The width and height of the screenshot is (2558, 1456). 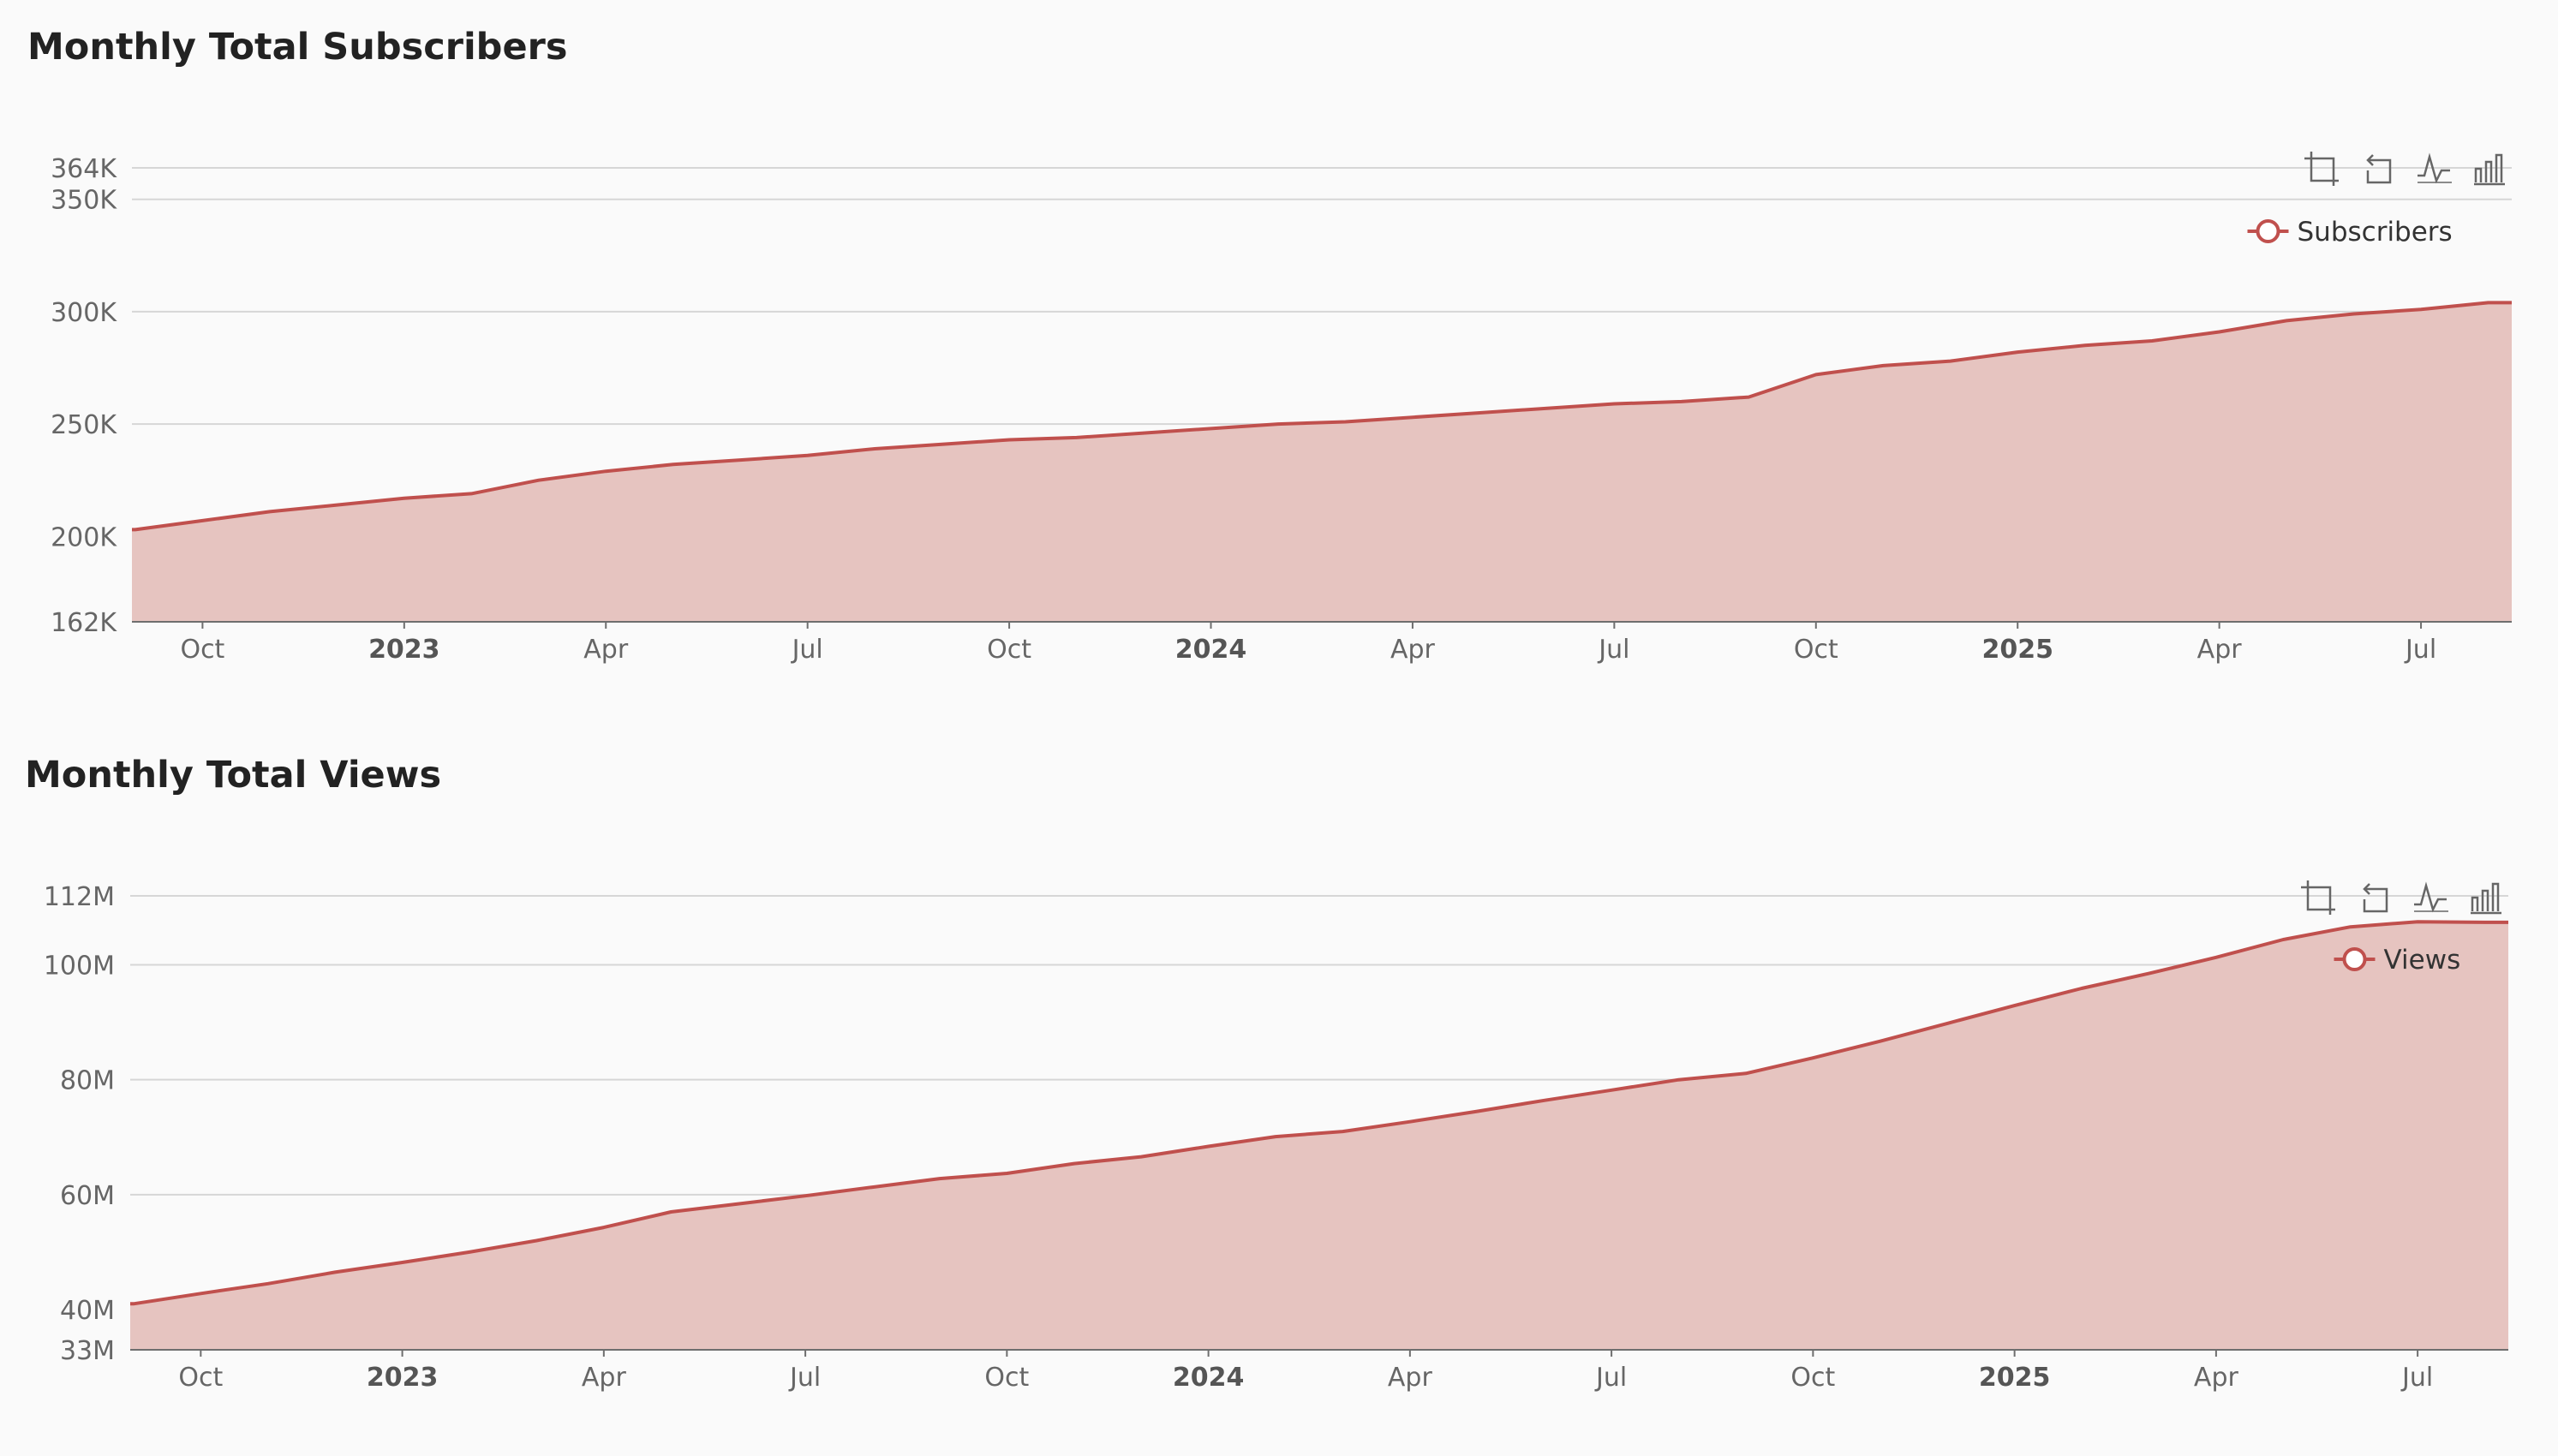 What do you see at coordinates (79, 967) in the screenshot?
I see `y-tick-label: 100M` at bounding box center [79, 967].